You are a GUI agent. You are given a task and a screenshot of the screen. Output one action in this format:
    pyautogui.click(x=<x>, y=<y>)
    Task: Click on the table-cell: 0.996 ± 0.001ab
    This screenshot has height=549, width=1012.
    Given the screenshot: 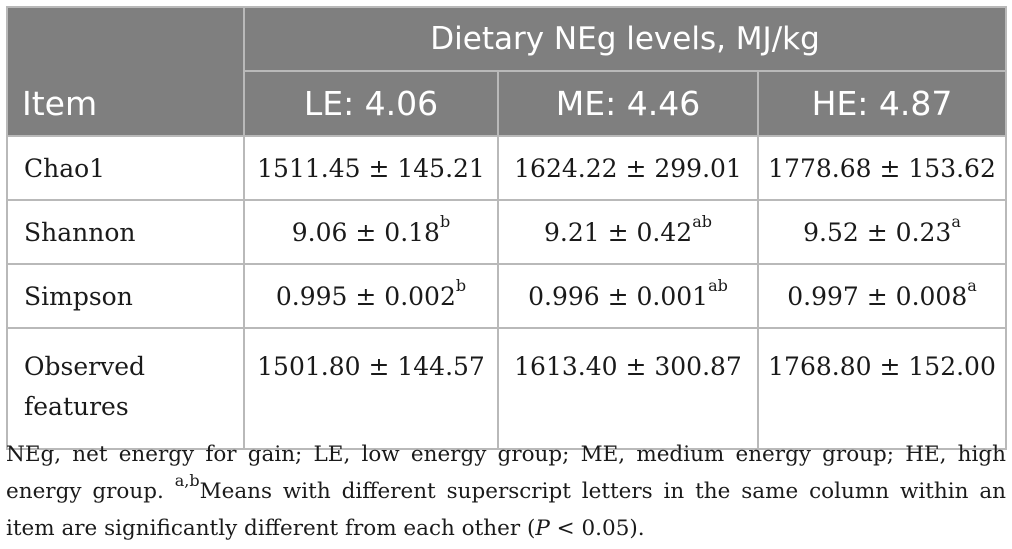 What is the action you would take?
    pyautogui.click(x=628, y=296)
    